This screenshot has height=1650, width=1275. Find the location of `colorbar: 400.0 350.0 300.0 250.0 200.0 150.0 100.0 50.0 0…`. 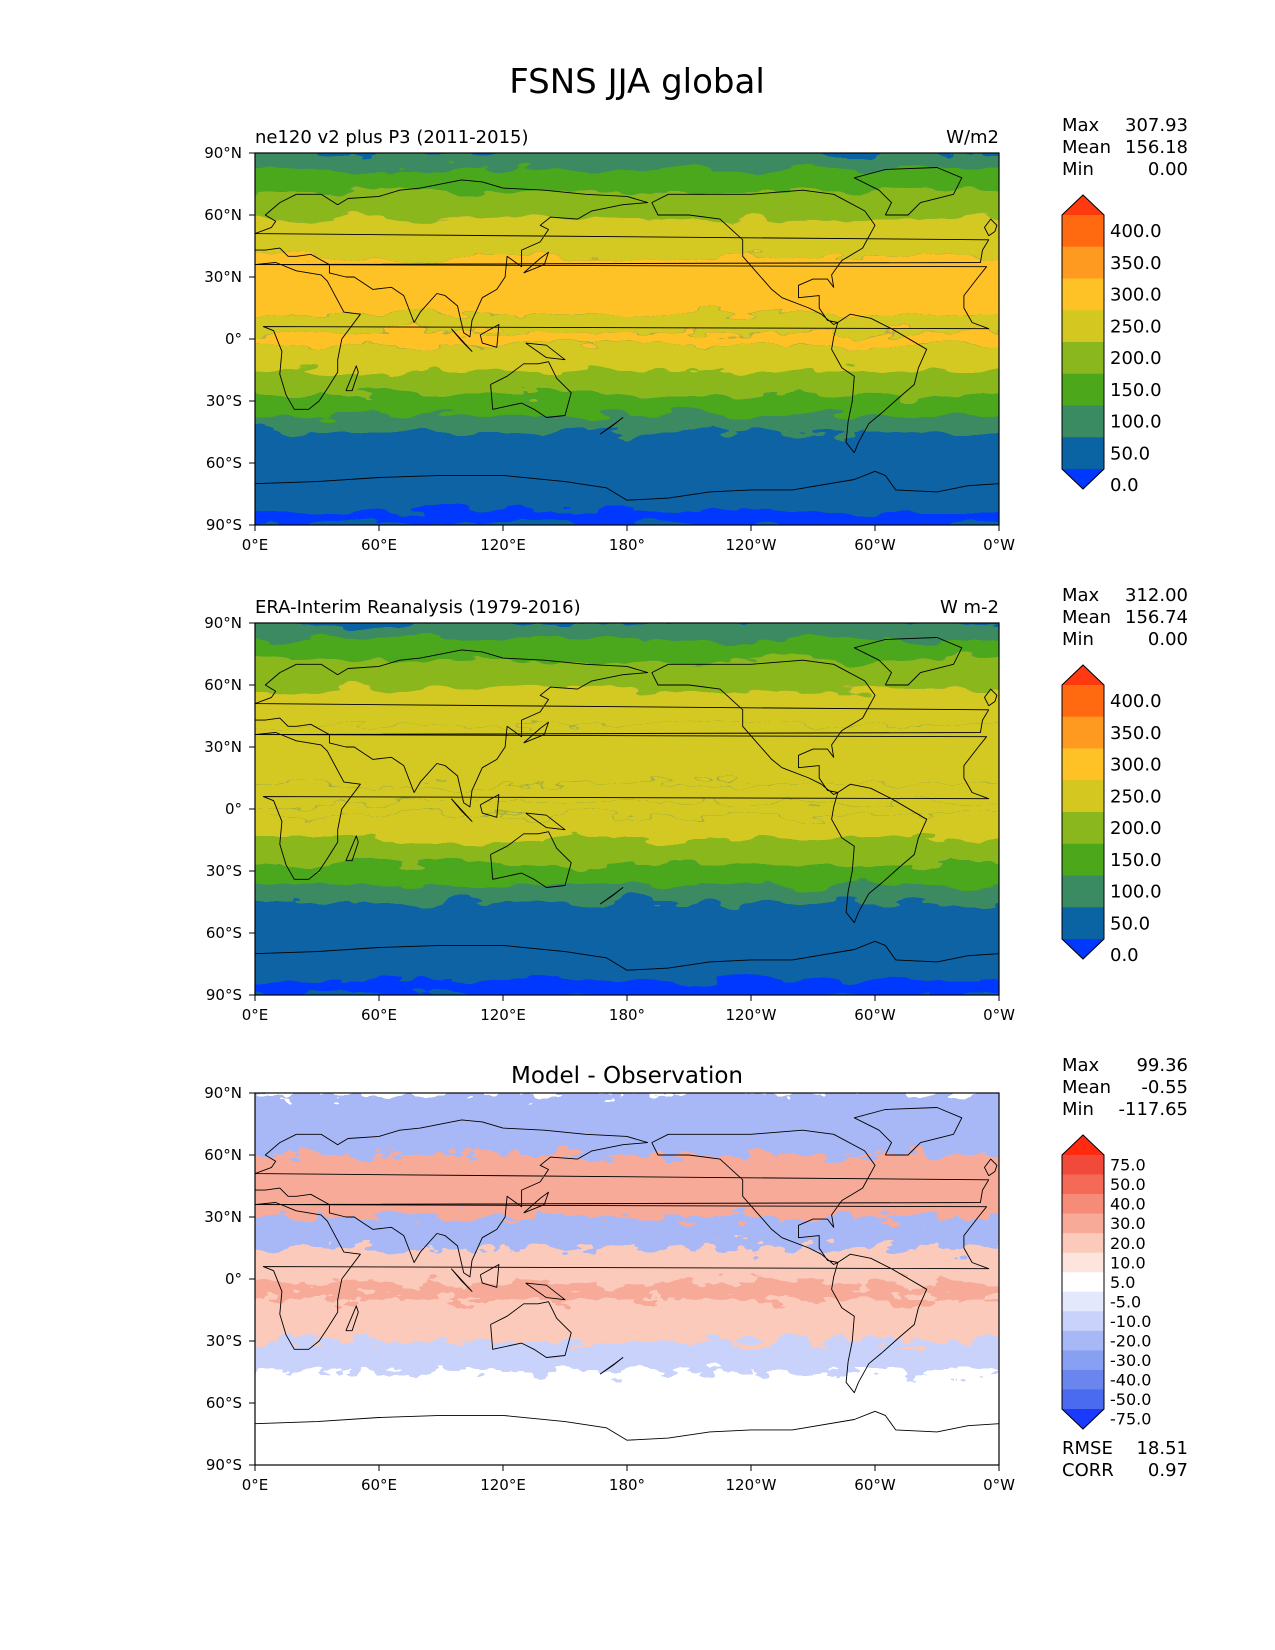

colorbar: 400.0 350.0 300.0 250.0 200.0 150.0 100.0 50.0 0… is located at coordinates (1111, 815).